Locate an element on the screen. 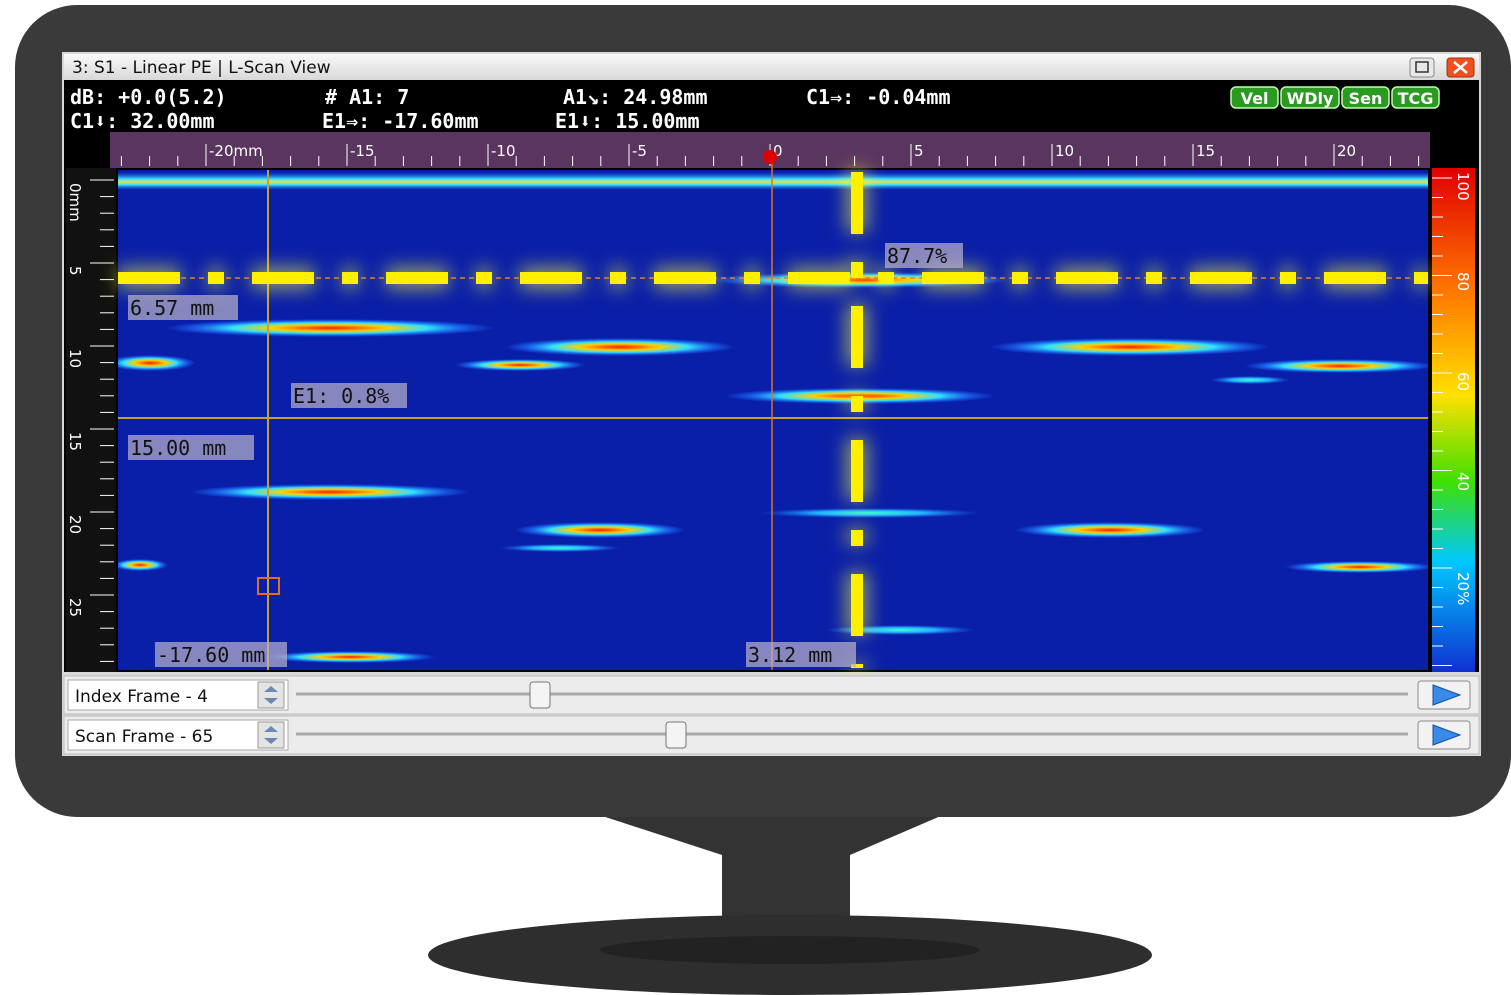 The width and height of the screenshot is (1511, 995). ruler-label: 0 is located at coordinates (778, 151).